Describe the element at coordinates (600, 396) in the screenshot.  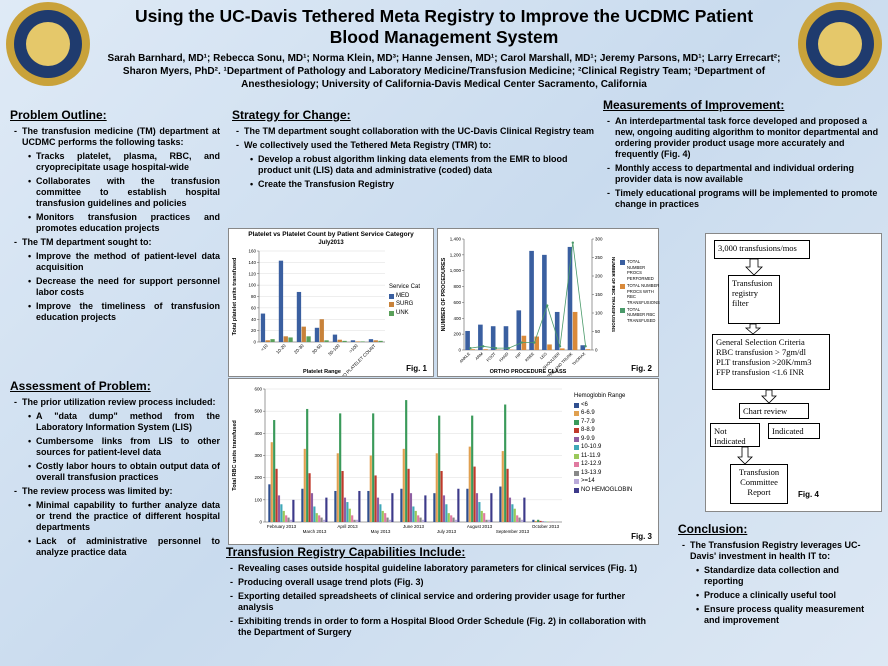
I see `legend-title: Hemoglobin Range` at that location.